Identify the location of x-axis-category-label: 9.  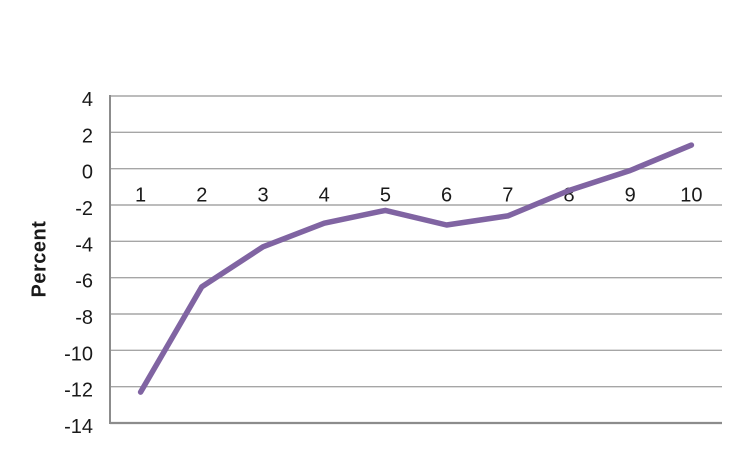
(630, 196).